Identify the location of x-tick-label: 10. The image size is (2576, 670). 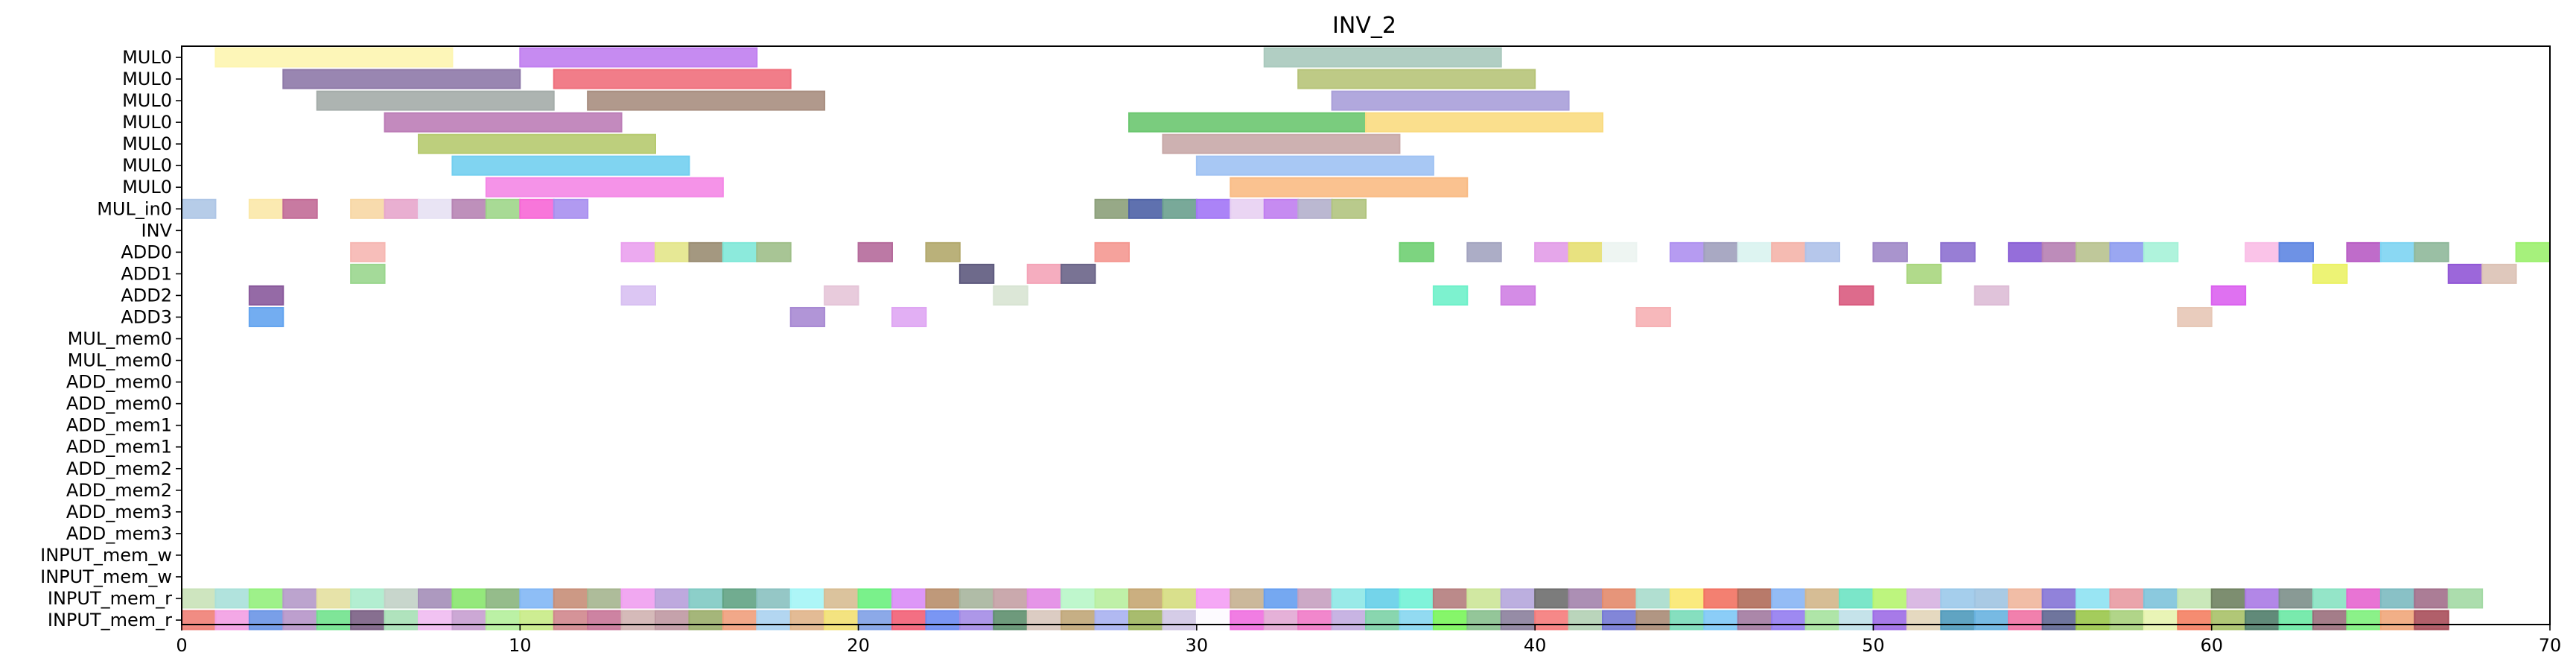
(520, 645).